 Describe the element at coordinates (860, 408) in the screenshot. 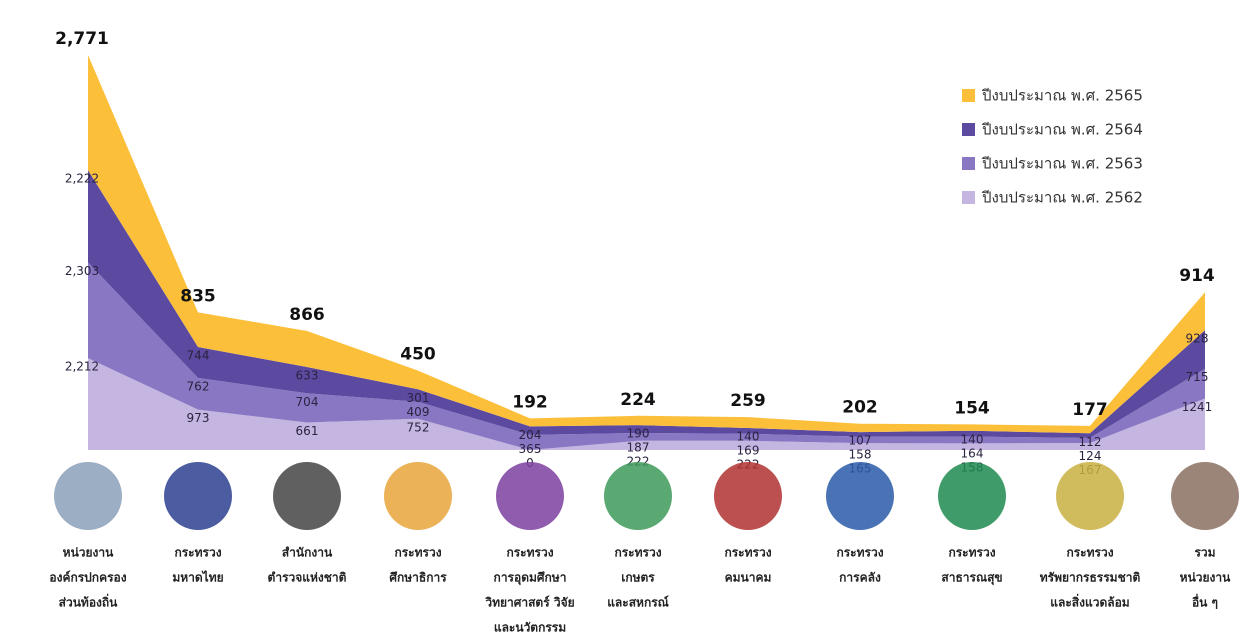

I see `value-label: 202` at that location.